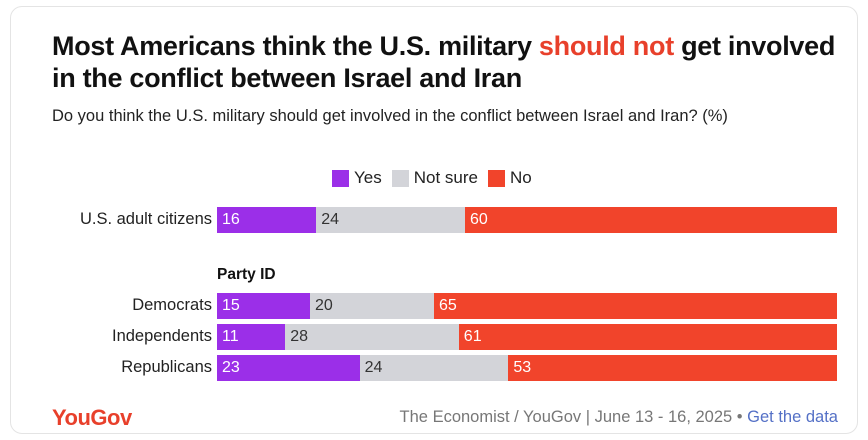  I want to click on legend-item-no: No, so click(509, 178).